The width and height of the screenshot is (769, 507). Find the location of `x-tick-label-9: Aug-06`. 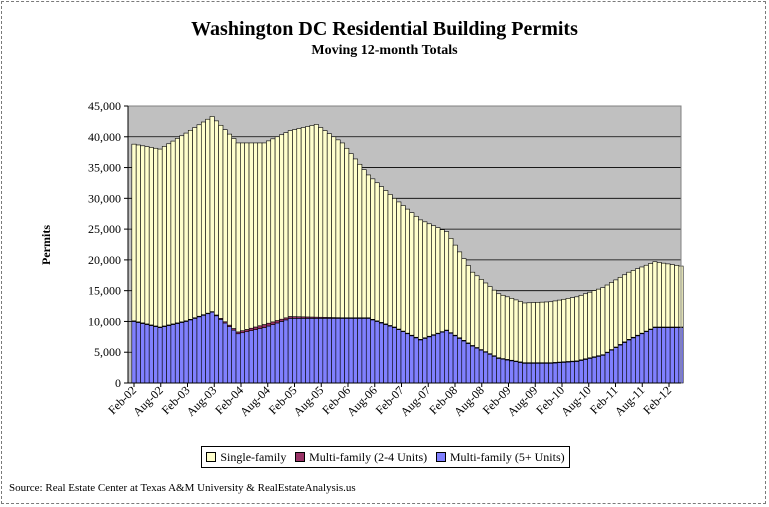

x-tick-label-9: Aug-06 is located at coordinates (362, 401).